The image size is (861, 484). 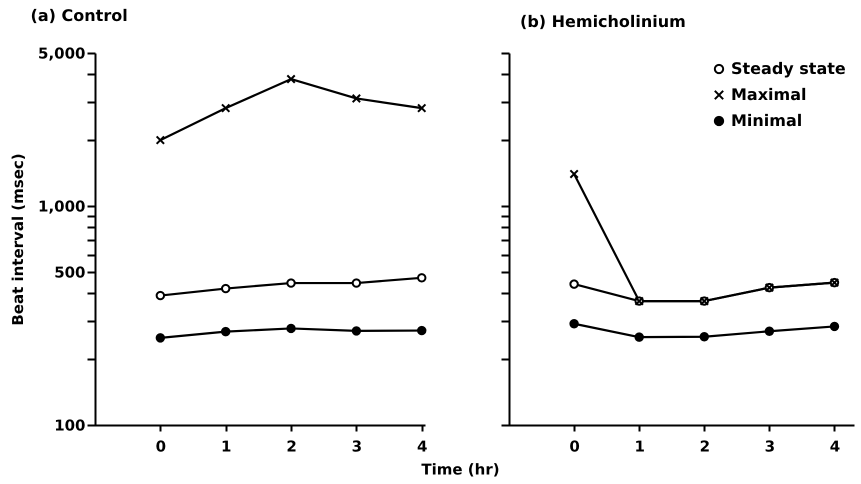 I want to click on y-axis-title: Beat interval (msec), so click(x=18, y=239).